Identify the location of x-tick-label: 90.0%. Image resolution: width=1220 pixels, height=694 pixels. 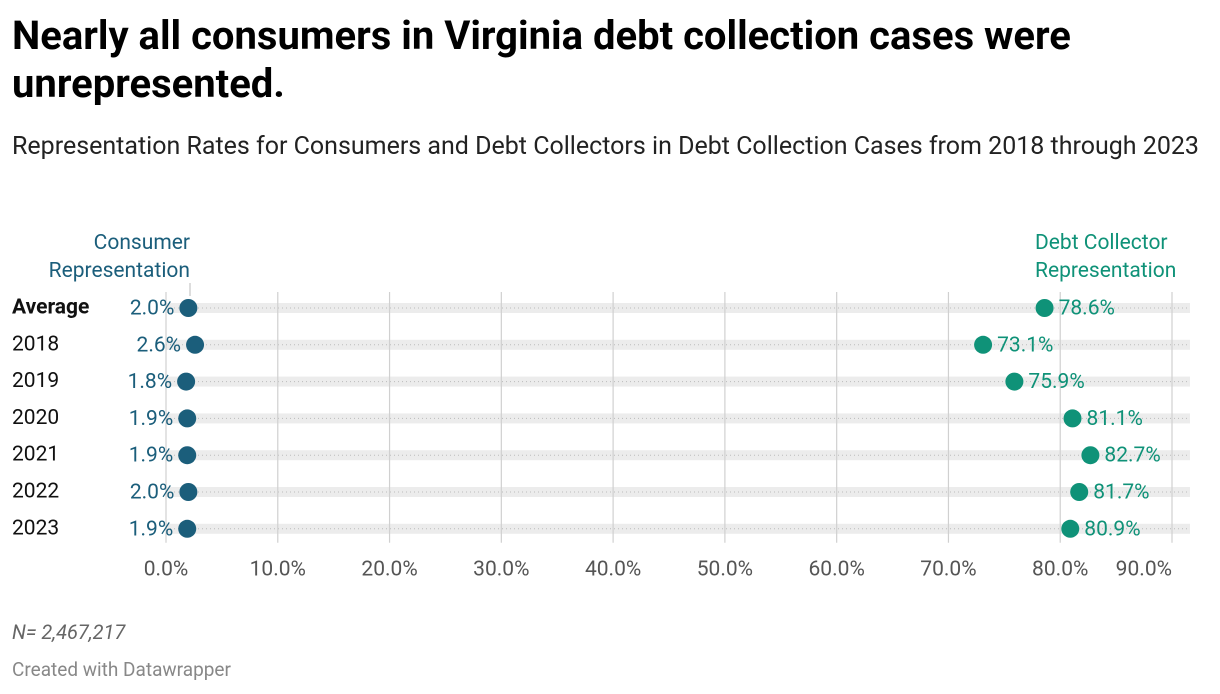
(1144, 570).